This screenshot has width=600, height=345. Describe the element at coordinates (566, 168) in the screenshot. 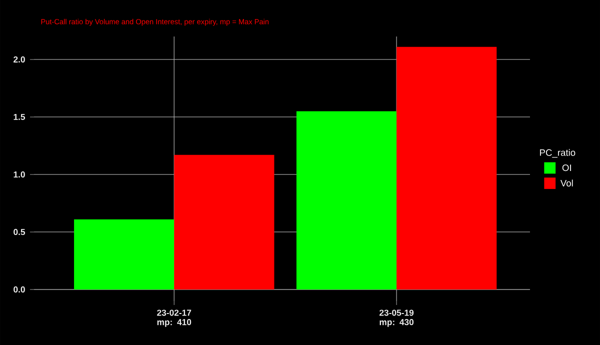

I see `legend-label: OI` at that location.